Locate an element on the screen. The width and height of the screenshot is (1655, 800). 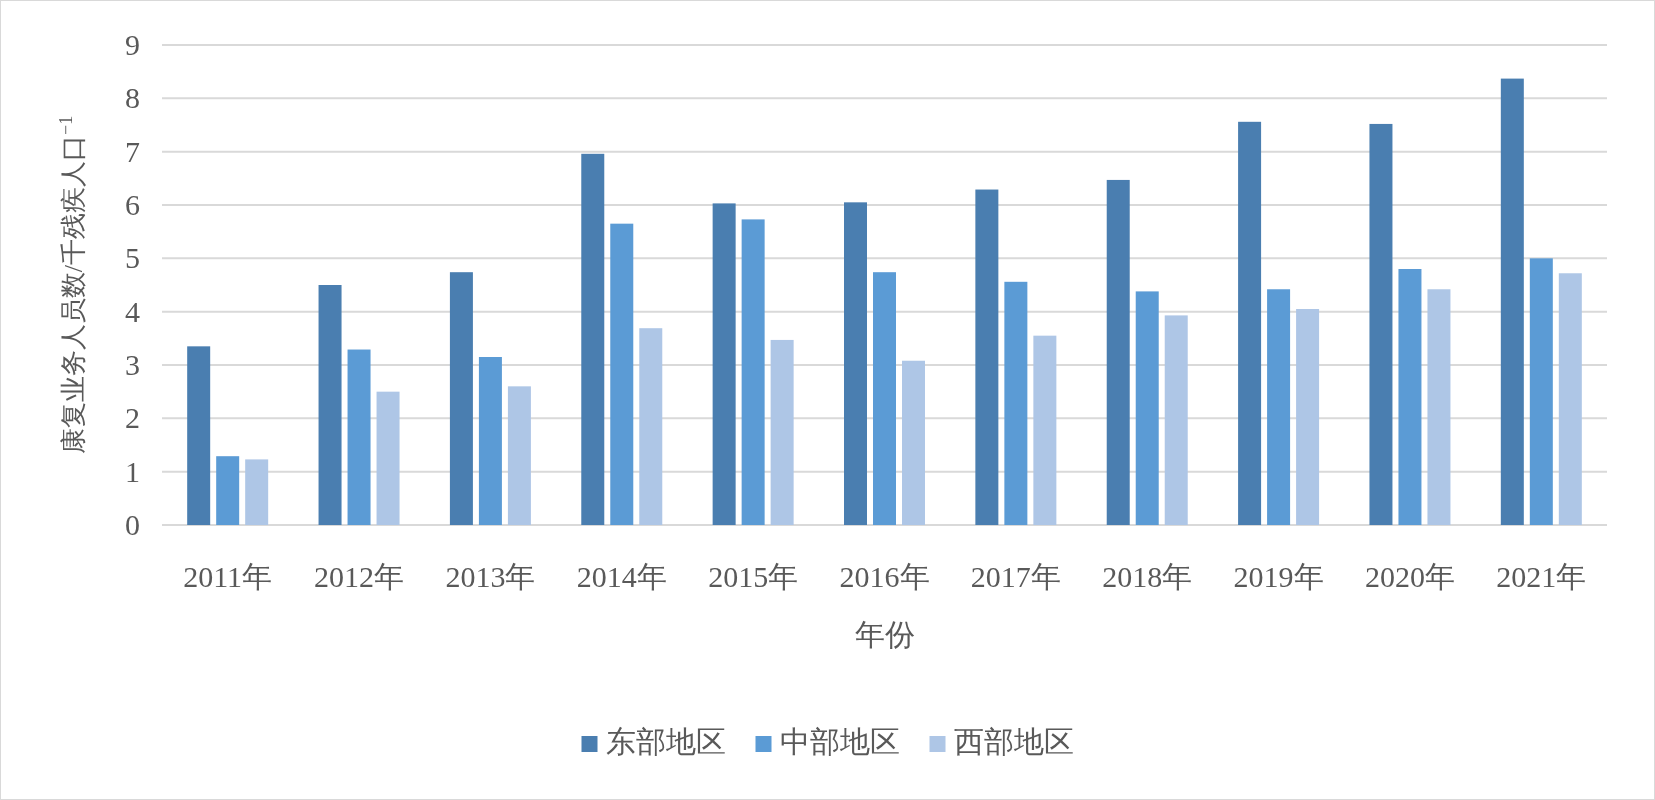
x-tick-label: 2011年 is located at coordinates (228, 576).